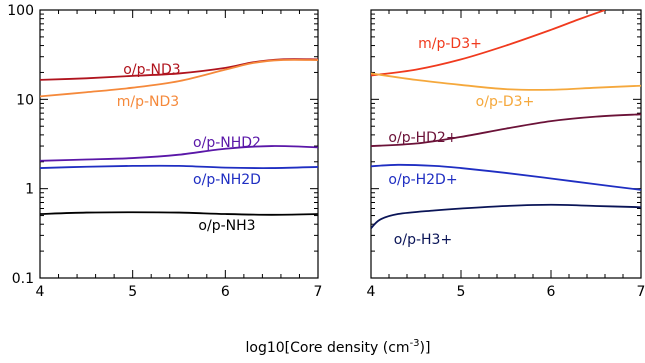 The height and width of the screenshot is (363, 645). What do you see at coordinates (25, 100) in the screenshot?
I see `y-tick-label: 10` at bounding box center [25, 100].